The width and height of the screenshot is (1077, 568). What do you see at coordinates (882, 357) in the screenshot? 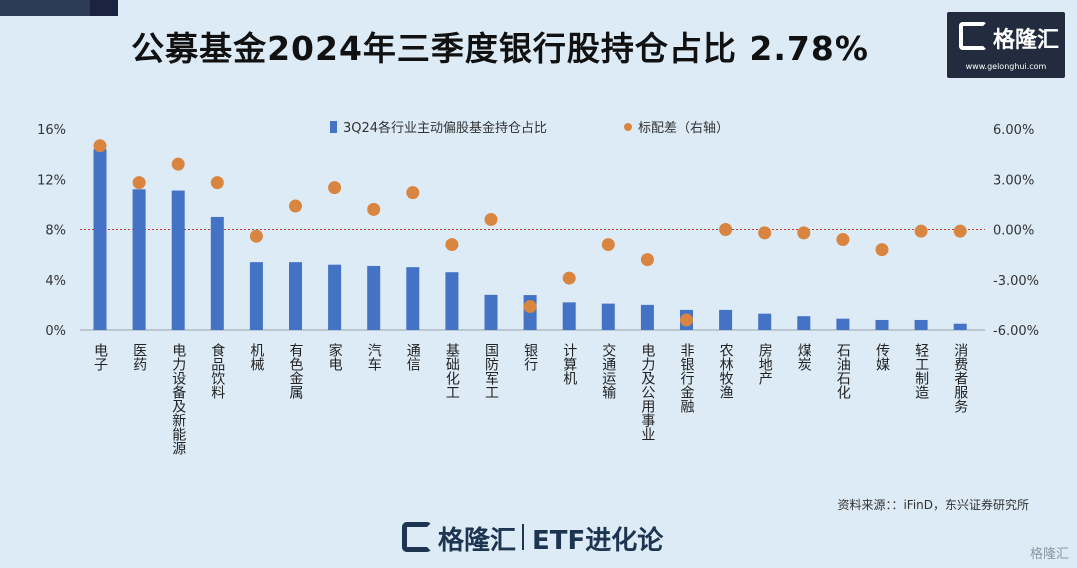
I see `x-tick-label: 传媒` at bounding box center [882, 357].